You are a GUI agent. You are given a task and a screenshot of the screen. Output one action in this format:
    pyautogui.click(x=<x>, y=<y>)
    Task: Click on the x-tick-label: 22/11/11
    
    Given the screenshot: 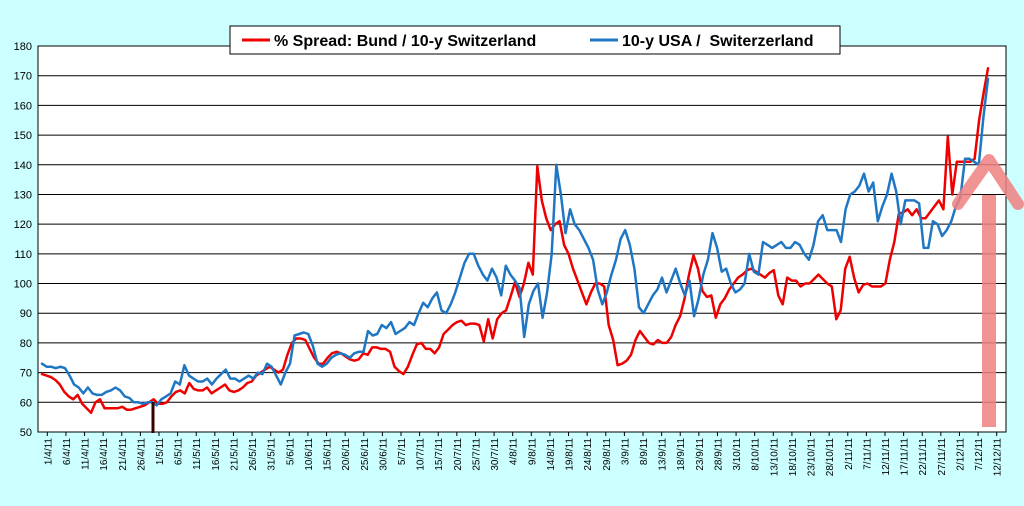 What is the action you would take?
    pyautogui.click(x=923, y=457)
    